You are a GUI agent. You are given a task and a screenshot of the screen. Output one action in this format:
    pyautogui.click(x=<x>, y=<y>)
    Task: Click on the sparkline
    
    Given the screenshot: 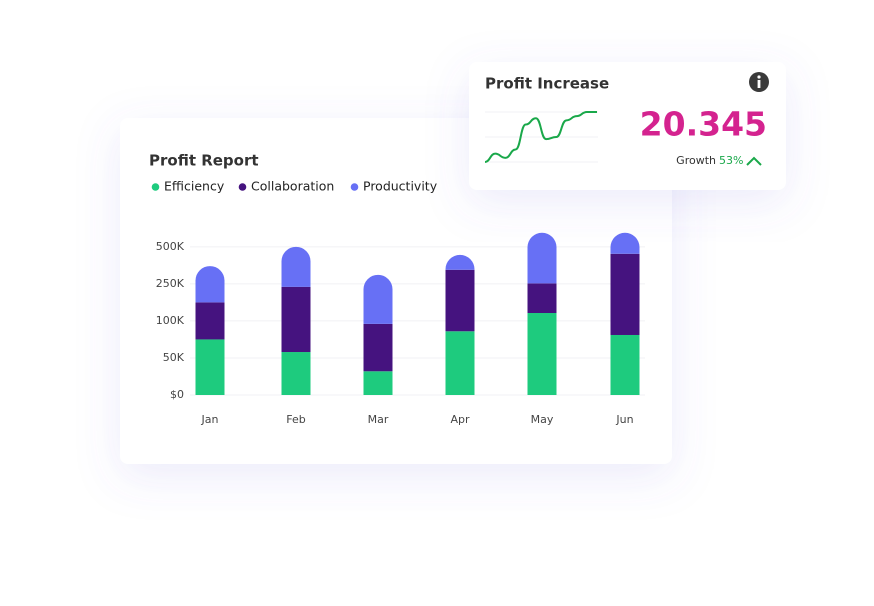 What is the action you would take?
    pyautogui.click(x=541, y=137)
    